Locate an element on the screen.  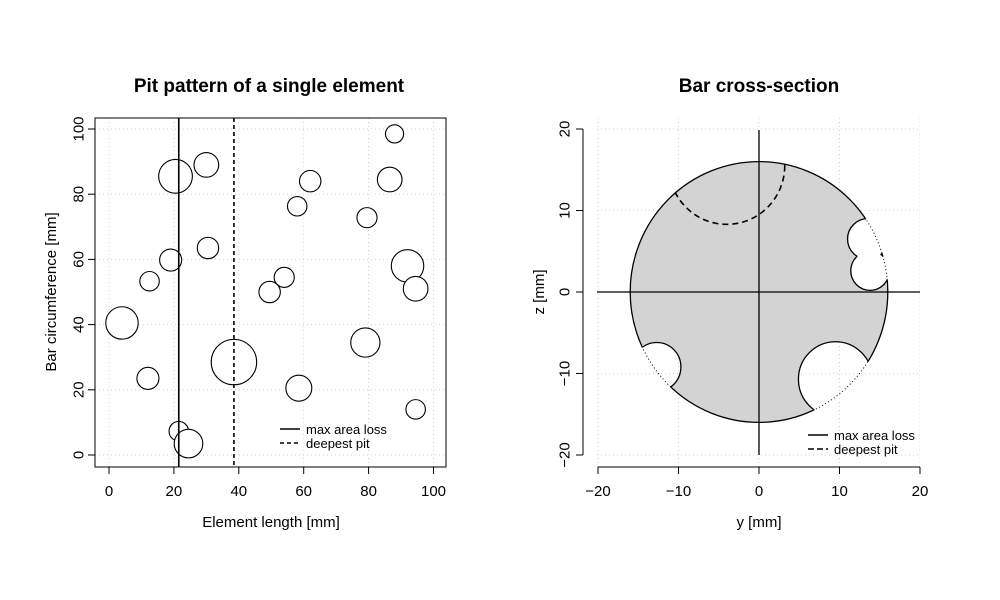
left-y-tick-label-0: 0 is located at coordinates (79, 455).